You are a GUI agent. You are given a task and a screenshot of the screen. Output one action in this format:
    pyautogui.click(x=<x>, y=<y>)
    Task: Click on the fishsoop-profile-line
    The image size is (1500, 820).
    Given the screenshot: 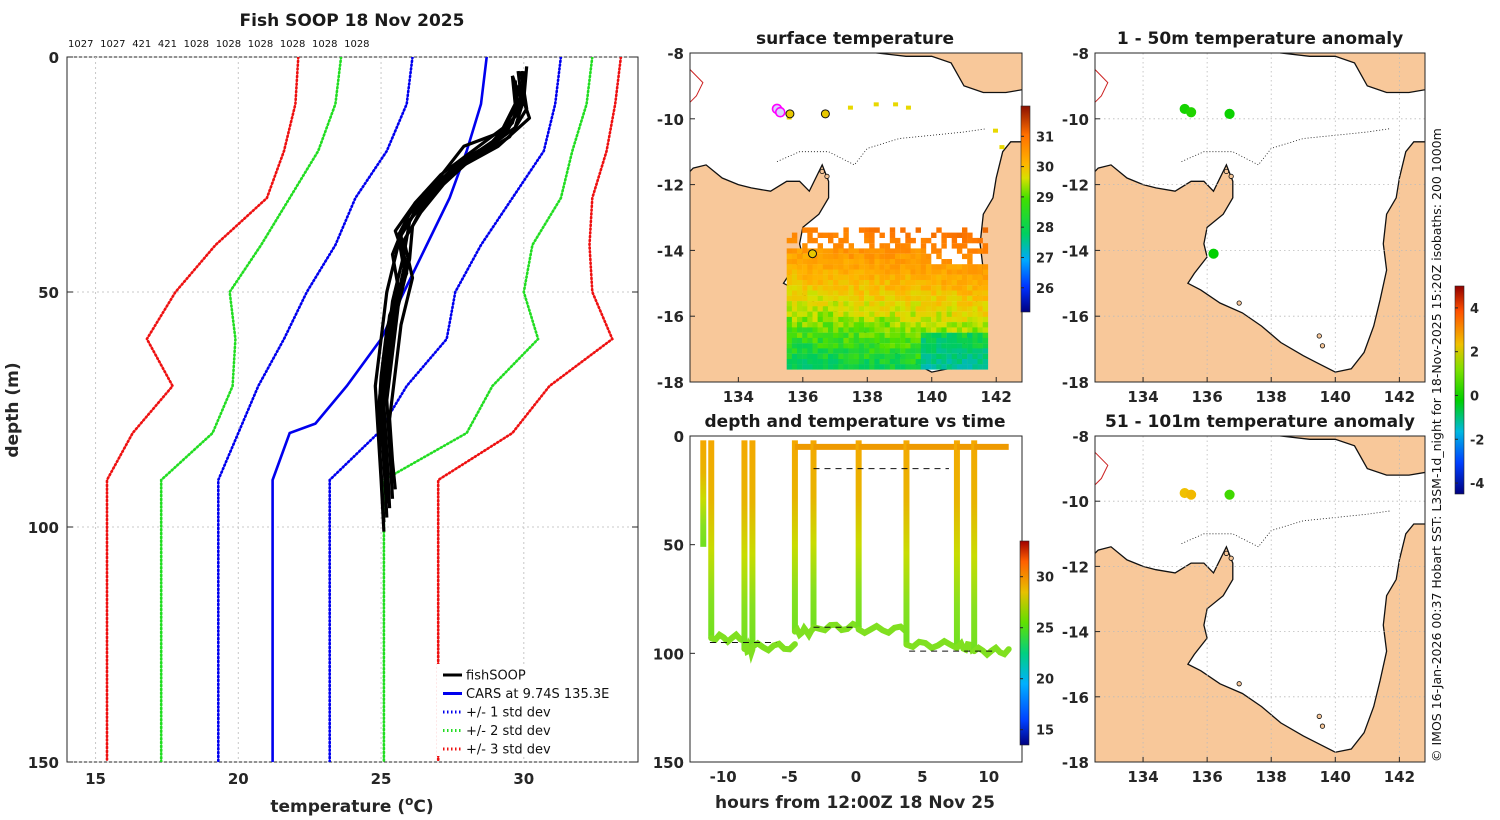 What is the action you would take?
    pyautogui.click(x=457, y=280)
    